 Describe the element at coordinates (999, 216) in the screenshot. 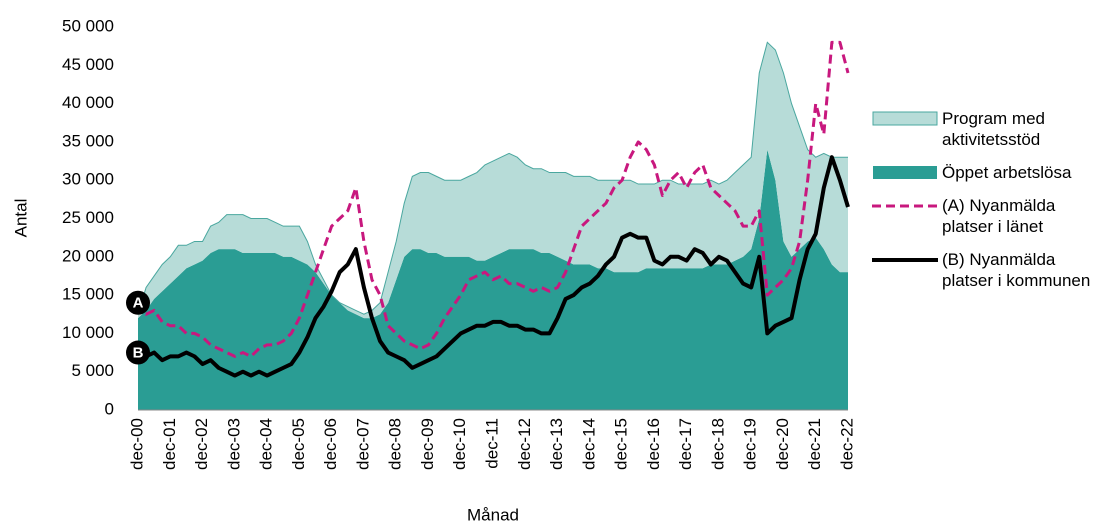

I see `legend-label: (A) Nyanmälda platser i länet` at that location.